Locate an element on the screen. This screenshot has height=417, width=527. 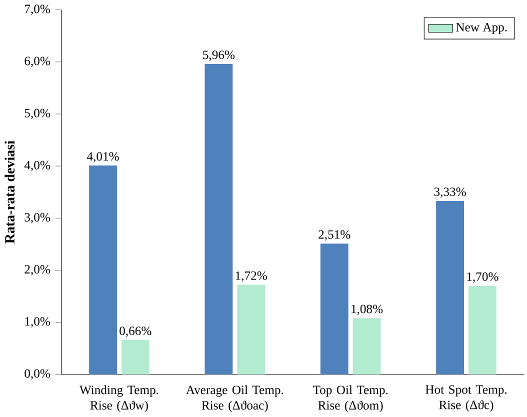
y-tick-label: 5,0% is located at coordinates (37, 114).